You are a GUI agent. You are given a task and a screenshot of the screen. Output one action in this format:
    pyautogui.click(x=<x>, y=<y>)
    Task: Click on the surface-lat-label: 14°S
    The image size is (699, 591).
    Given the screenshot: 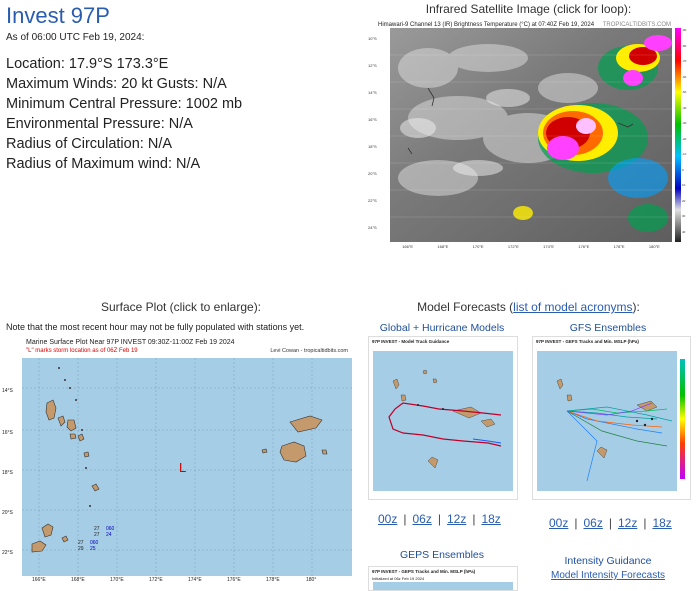 What is the action you would take?
    pyautogui.click(x=7, y=391)
    